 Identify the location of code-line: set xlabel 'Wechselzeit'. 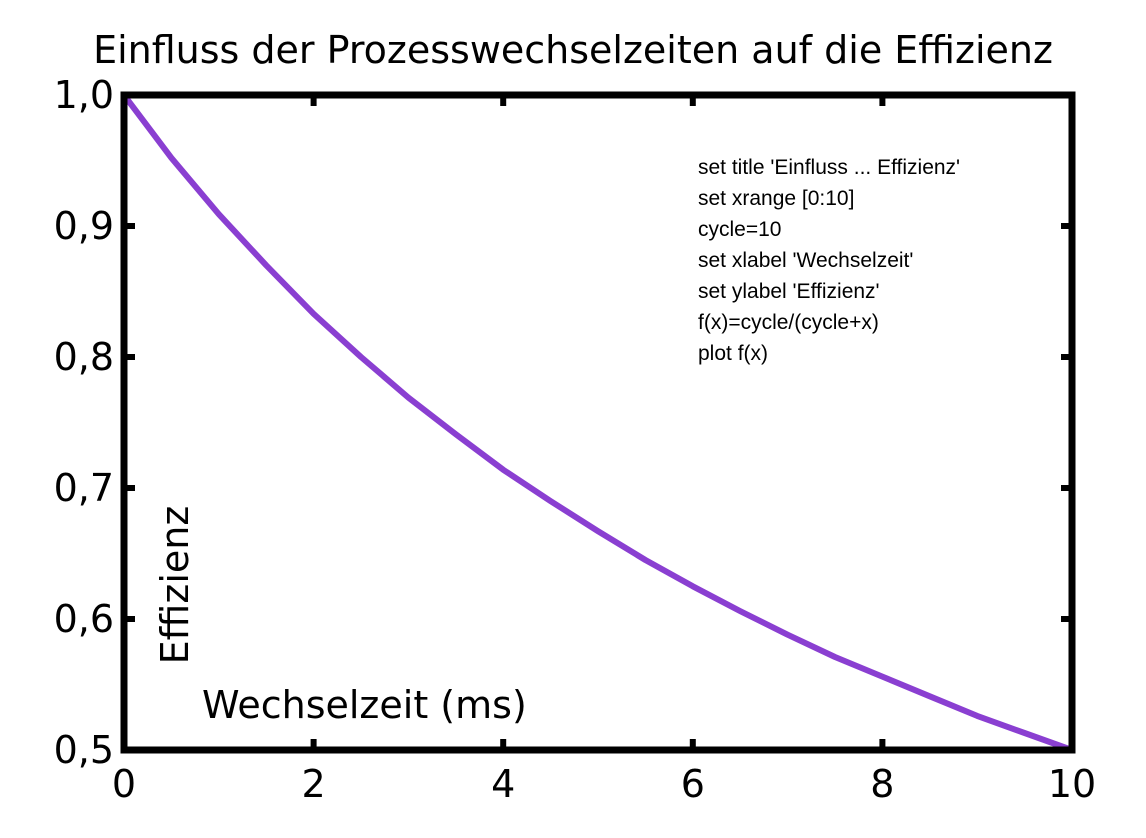
(805, 260).